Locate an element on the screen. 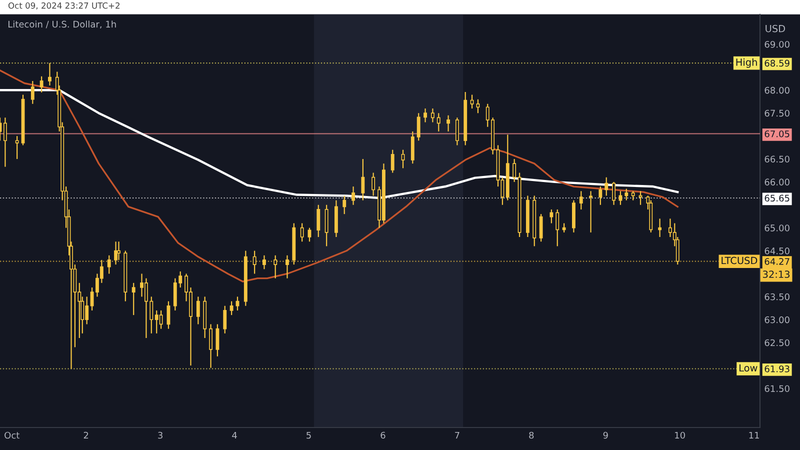  text: Oct 09, 2024 23:27 UTC+2 is located at coordinates (64, 6).